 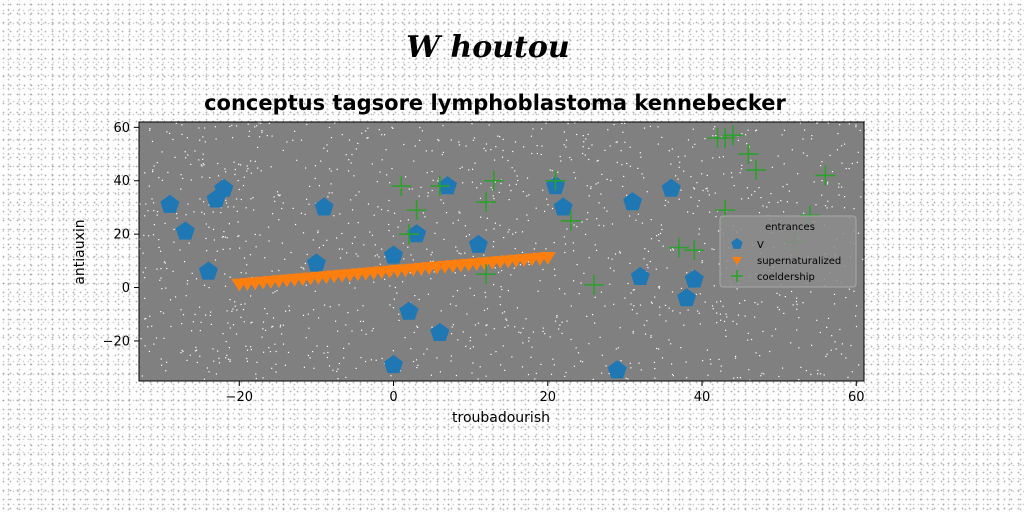 What do you see at coordinates (856, 397) in the screenshot?
I see `x-tick-label: 60` at bounding box center [856, 397].